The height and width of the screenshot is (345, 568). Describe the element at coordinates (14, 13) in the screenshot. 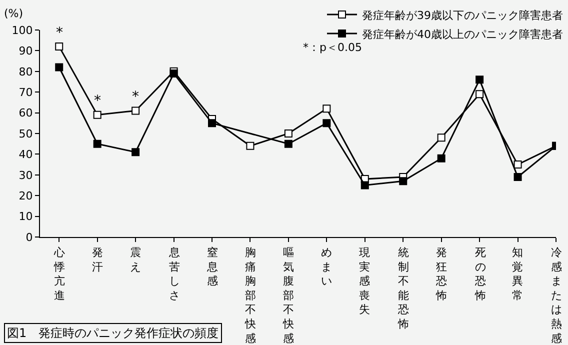

I see `y-axis-title: (%)` at that location.